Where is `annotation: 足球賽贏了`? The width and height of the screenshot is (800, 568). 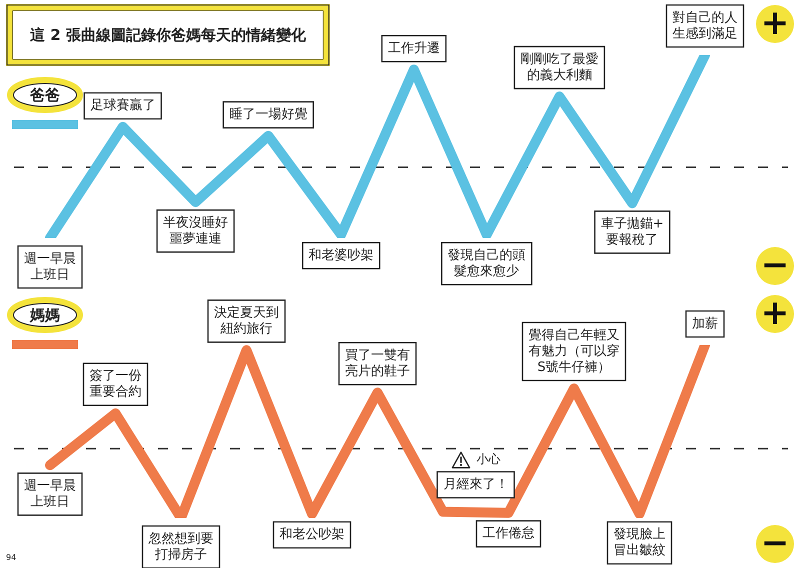
annotation: 足球賽贏了 is located at coordinates (123, 106).